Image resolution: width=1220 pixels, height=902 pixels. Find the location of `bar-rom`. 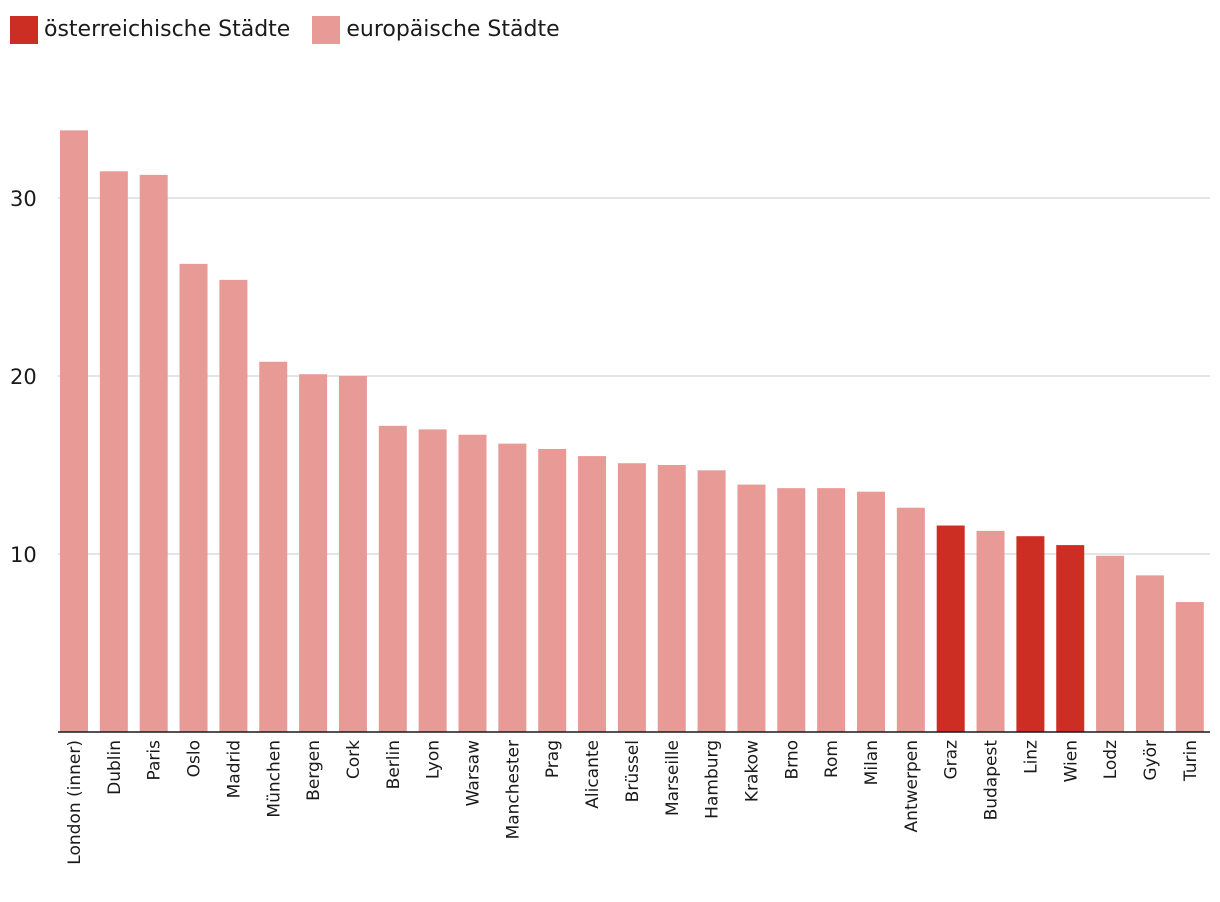

bar-rom is located at coordinates (831, 610).